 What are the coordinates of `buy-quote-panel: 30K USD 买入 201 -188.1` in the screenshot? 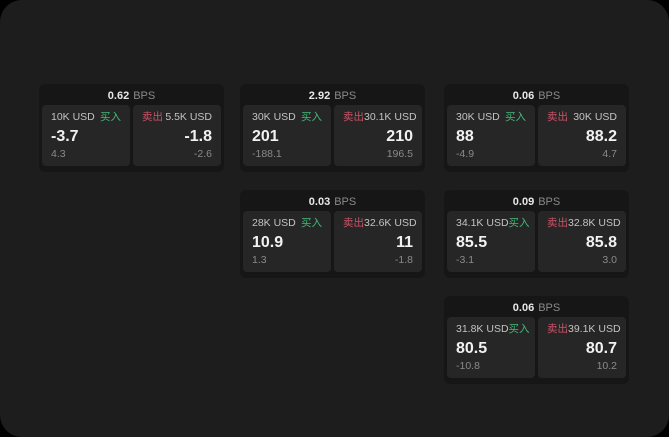 It's located at (287, 135).